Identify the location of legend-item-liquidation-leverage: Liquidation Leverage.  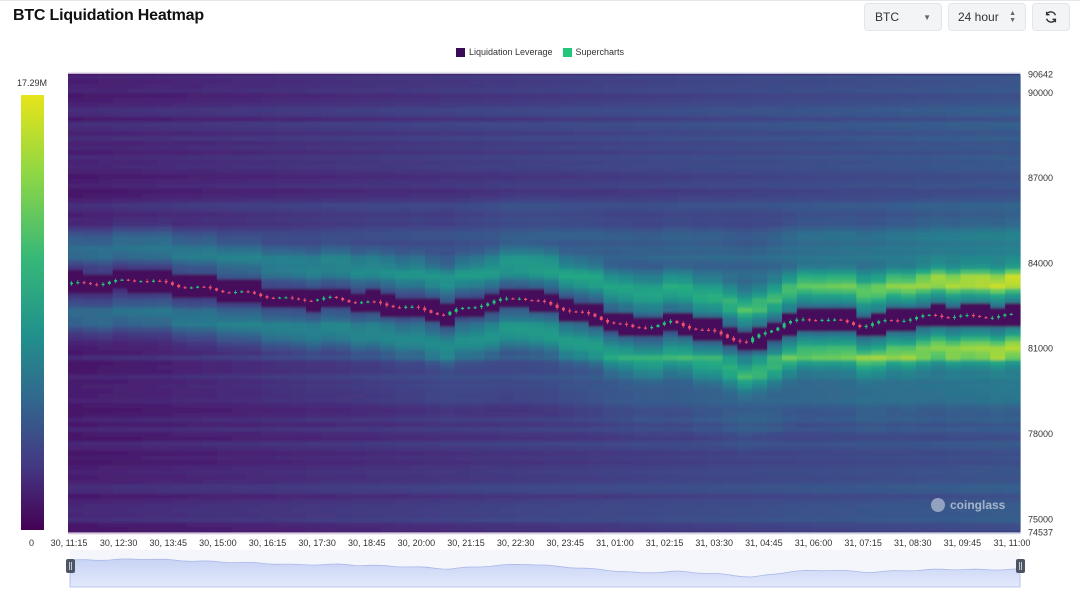
(504, 52).